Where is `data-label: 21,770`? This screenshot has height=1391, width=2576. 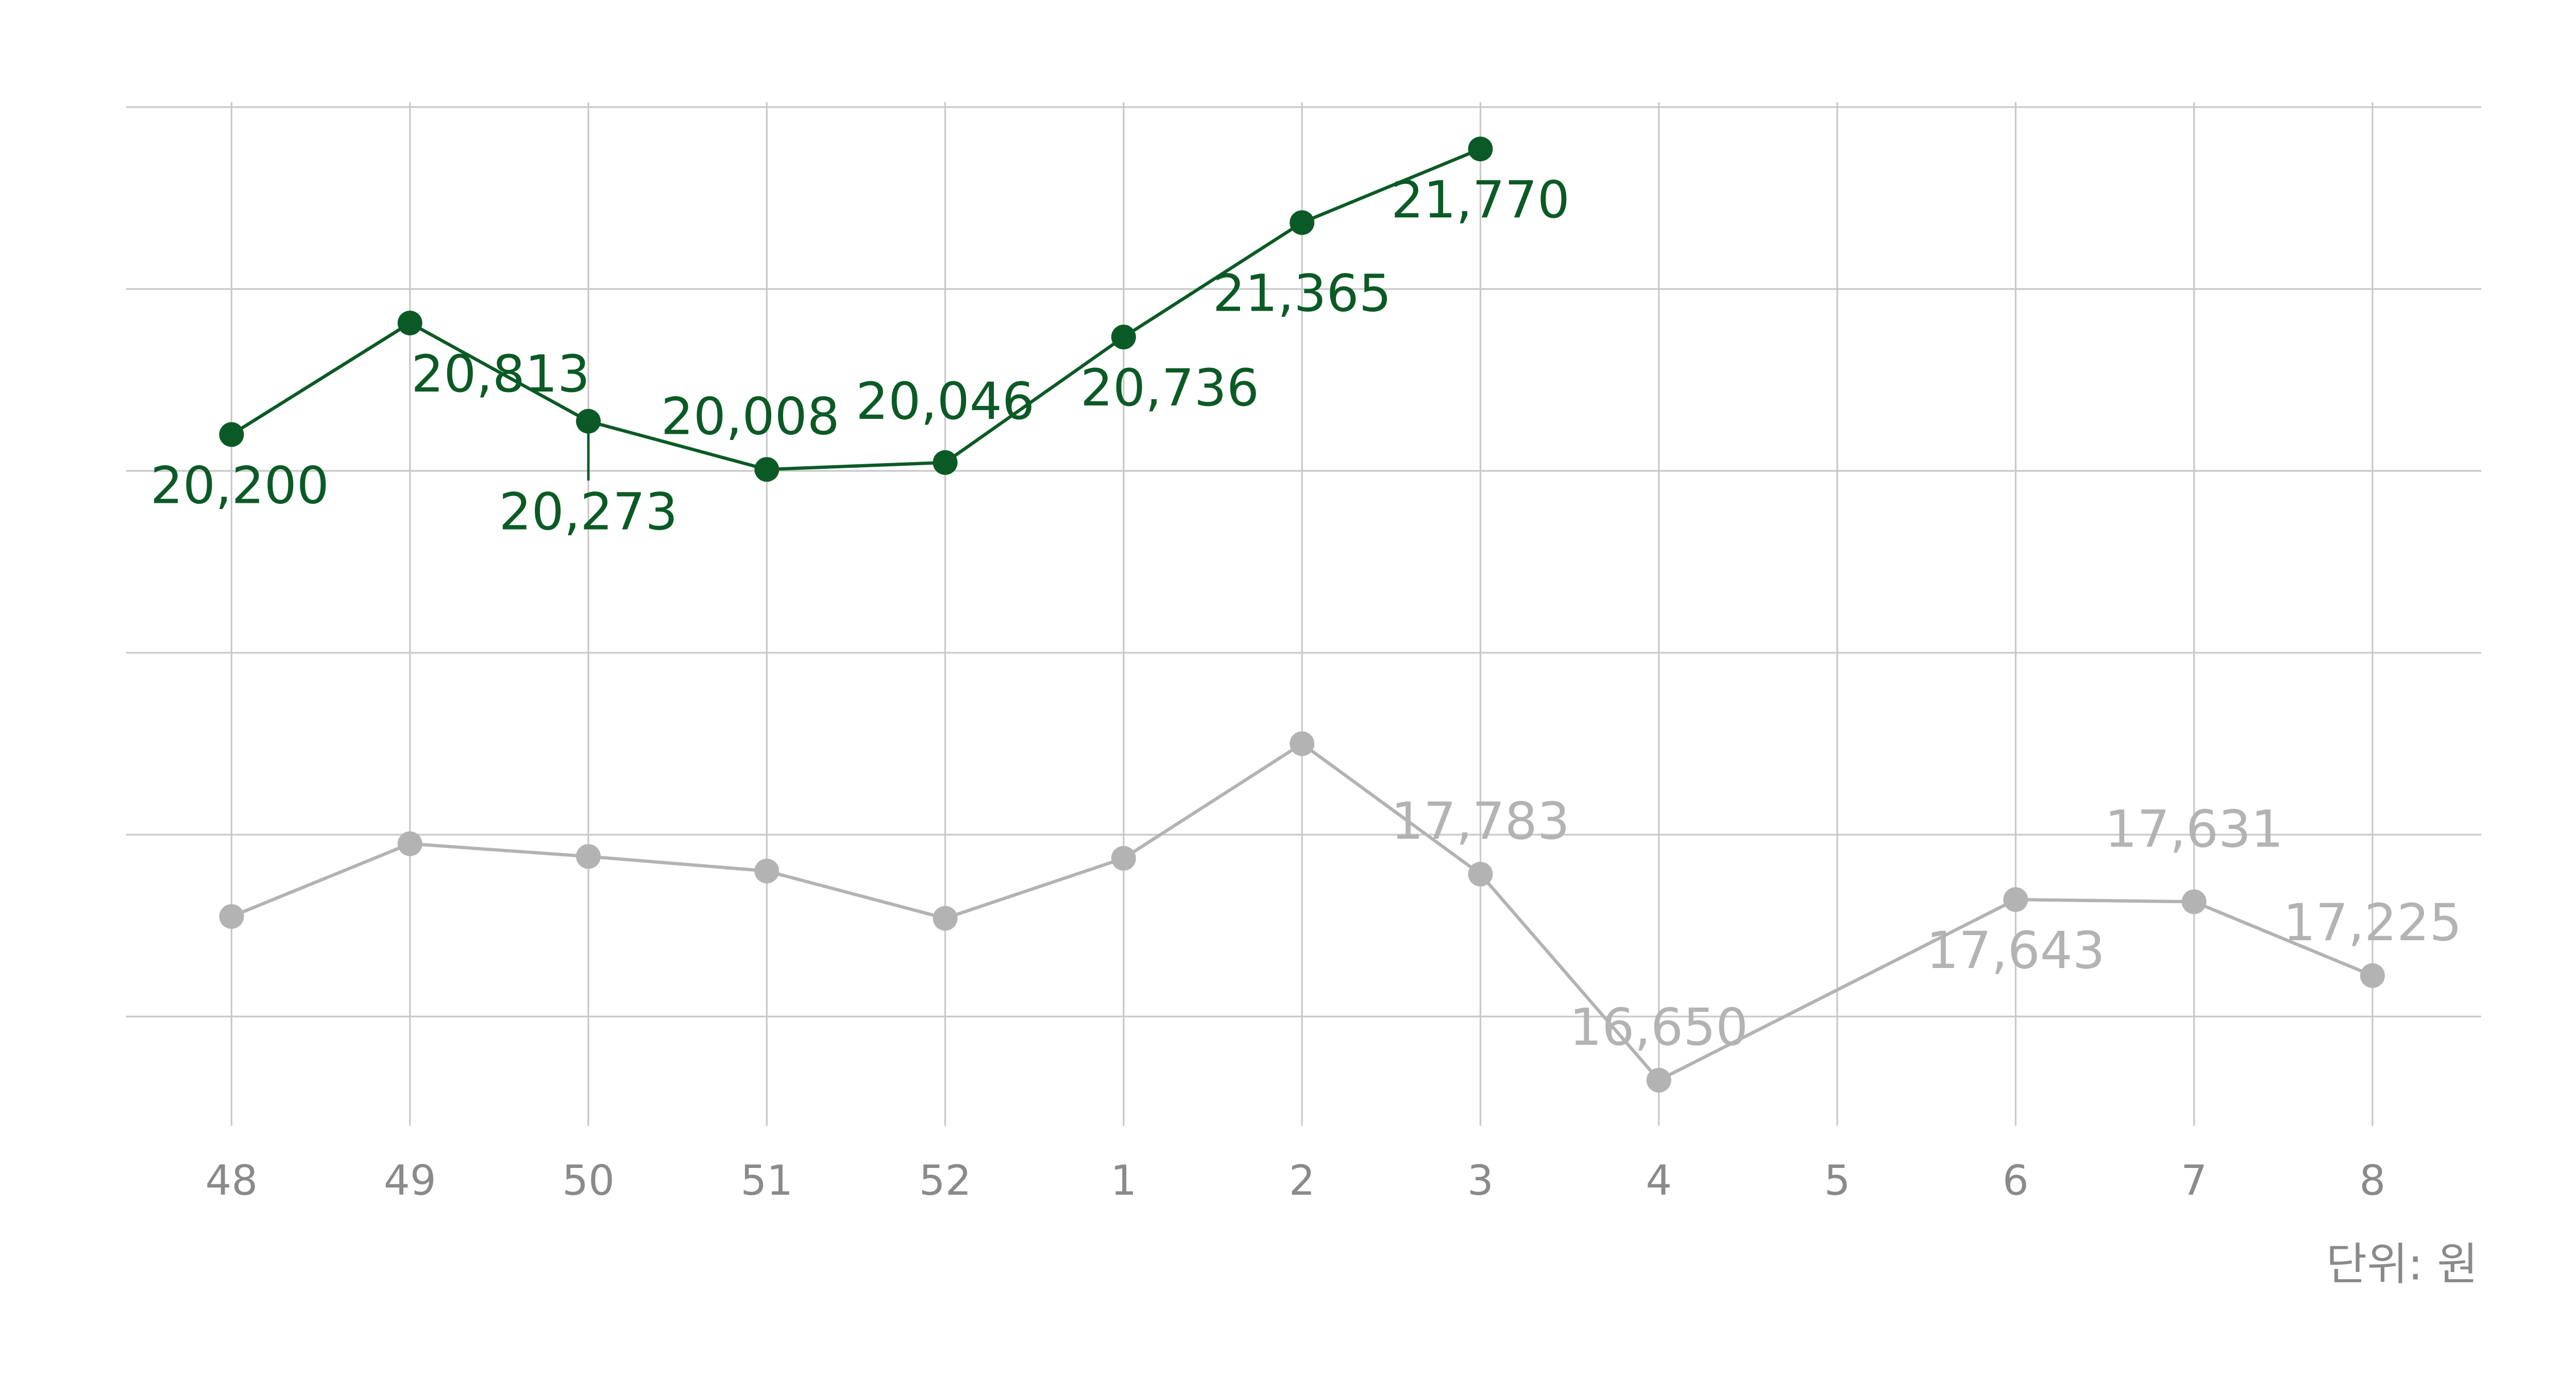 data-label: 21,770 is located at coordinates (1480, 200).